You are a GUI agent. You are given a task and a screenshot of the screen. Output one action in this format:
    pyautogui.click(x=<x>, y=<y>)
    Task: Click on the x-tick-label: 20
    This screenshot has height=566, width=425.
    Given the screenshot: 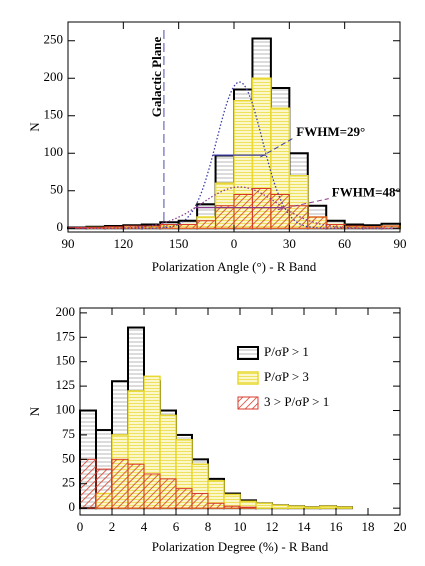 What is the action you would take?
    pyautogui.click(x=400, y=526)
    